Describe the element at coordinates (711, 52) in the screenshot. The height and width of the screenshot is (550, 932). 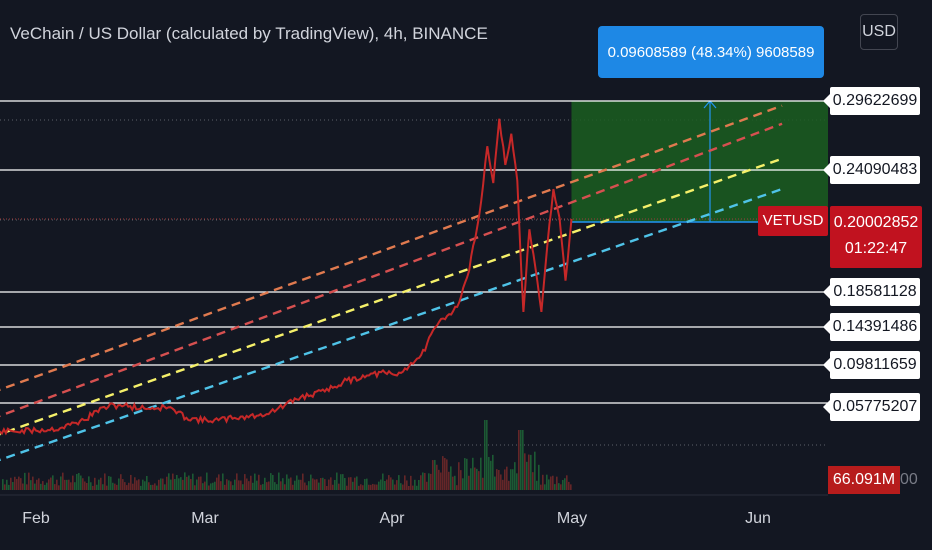
I see `measure-tooltip: 0.09608589 (48.34%) 9608589` at that location.